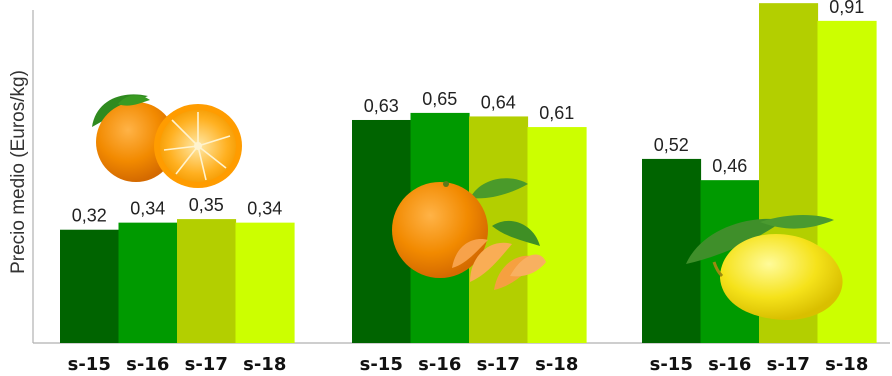  Describe the element at coordinates (147, 209) in the screenshot. I see `value-label-group1-s-16: 0,34` at that location.